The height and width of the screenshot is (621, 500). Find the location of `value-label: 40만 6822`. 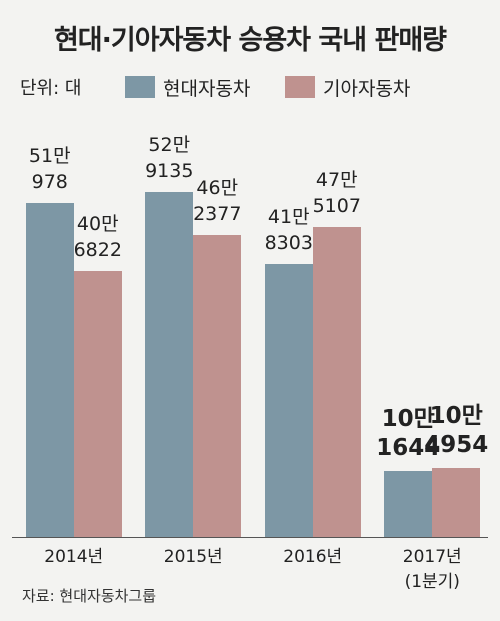

value-label: 40만 6822 is located at coordinates (97, 237).